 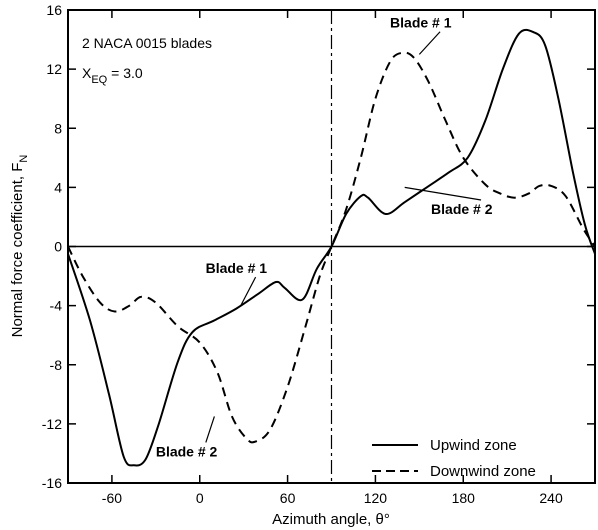 What do you see at coordinates (24, 159) in the screenshot?
I see `y-axis-title-sub: N` at bounding box center [24, 159].